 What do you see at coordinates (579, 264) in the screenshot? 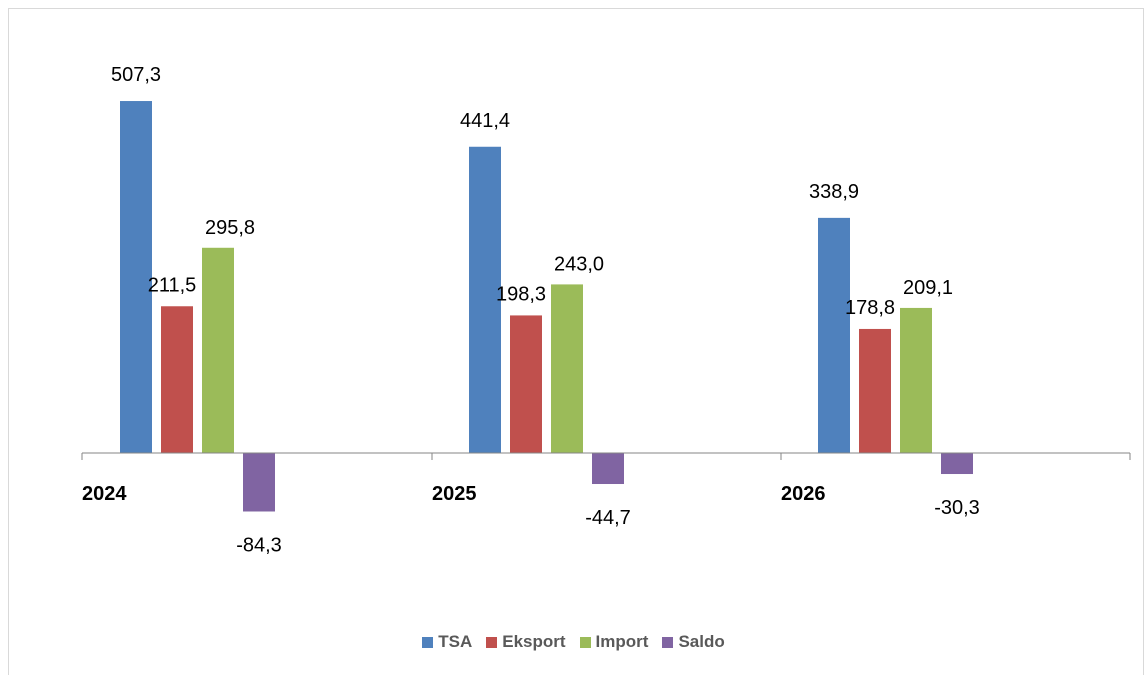
I see `data-label-import-2025: 243,0` at bounding box center [579, 264].